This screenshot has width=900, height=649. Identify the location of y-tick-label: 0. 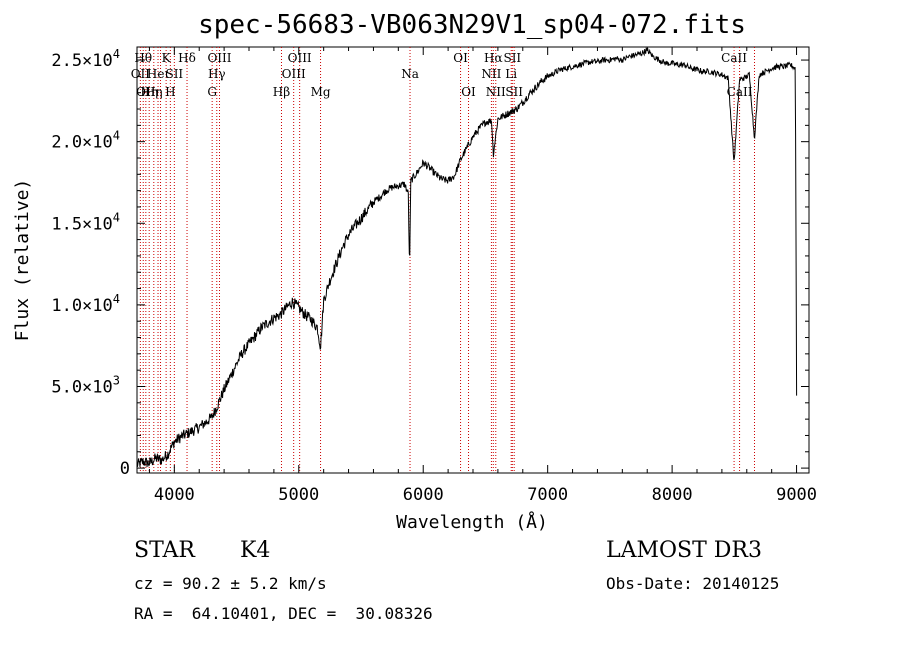
(125, 469).